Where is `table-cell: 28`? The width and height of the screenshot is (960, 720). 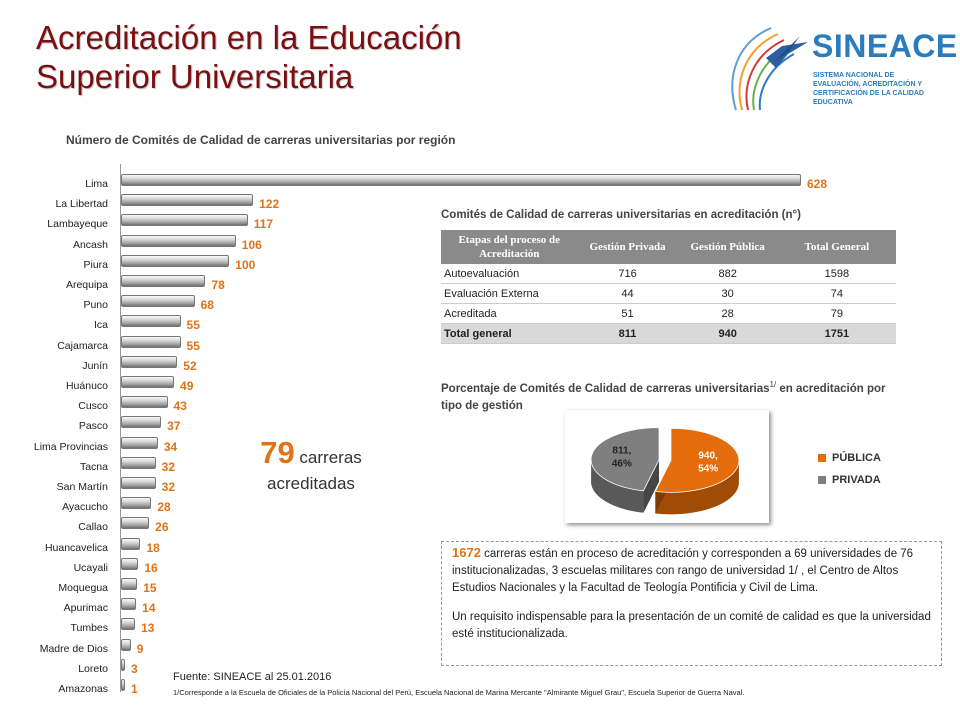
table-cell: 28 is located at coordinates (727, 313).